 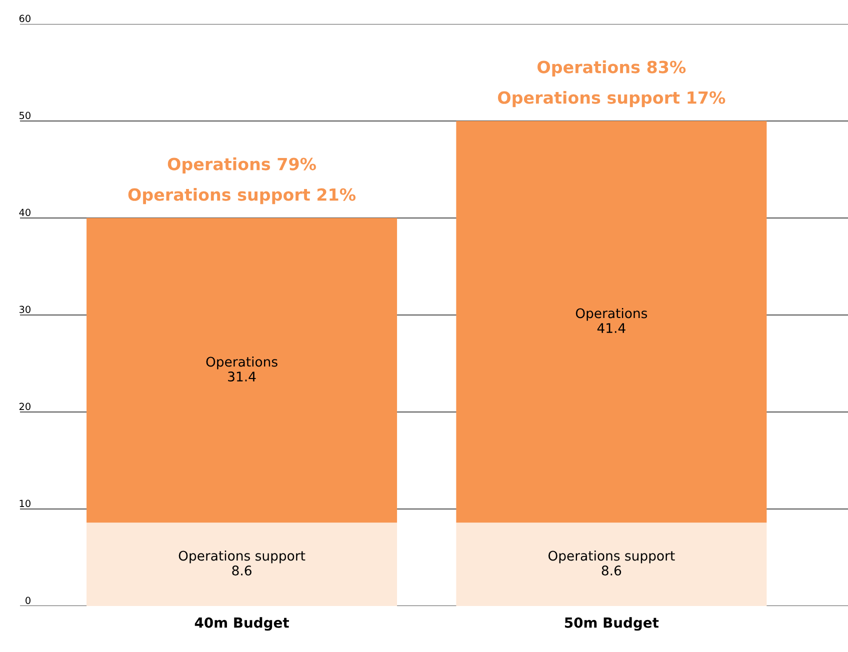 I want to click on y-tick-label: 10, so click(x=25, y=504).